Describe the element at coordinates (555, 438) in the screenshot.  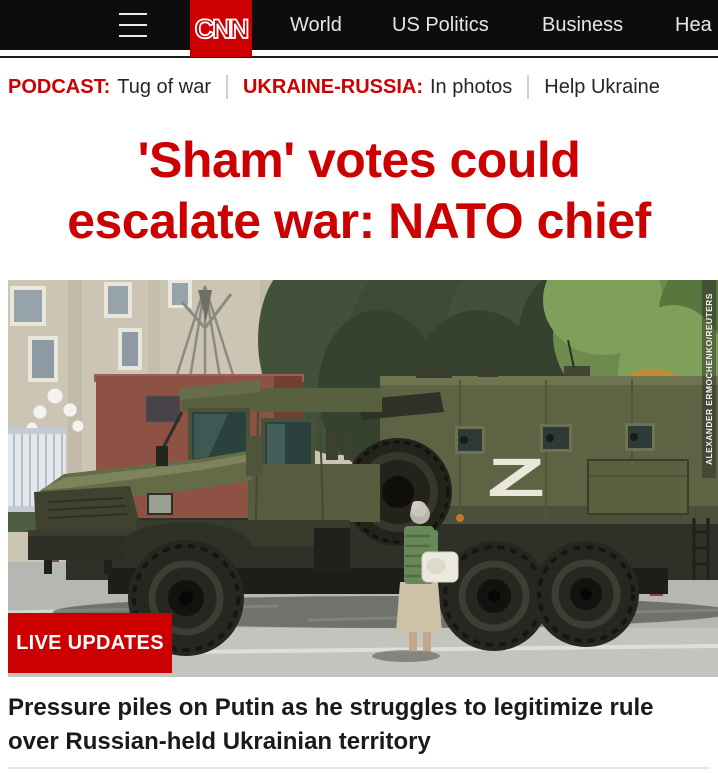
I see `truck-windows` at that location.